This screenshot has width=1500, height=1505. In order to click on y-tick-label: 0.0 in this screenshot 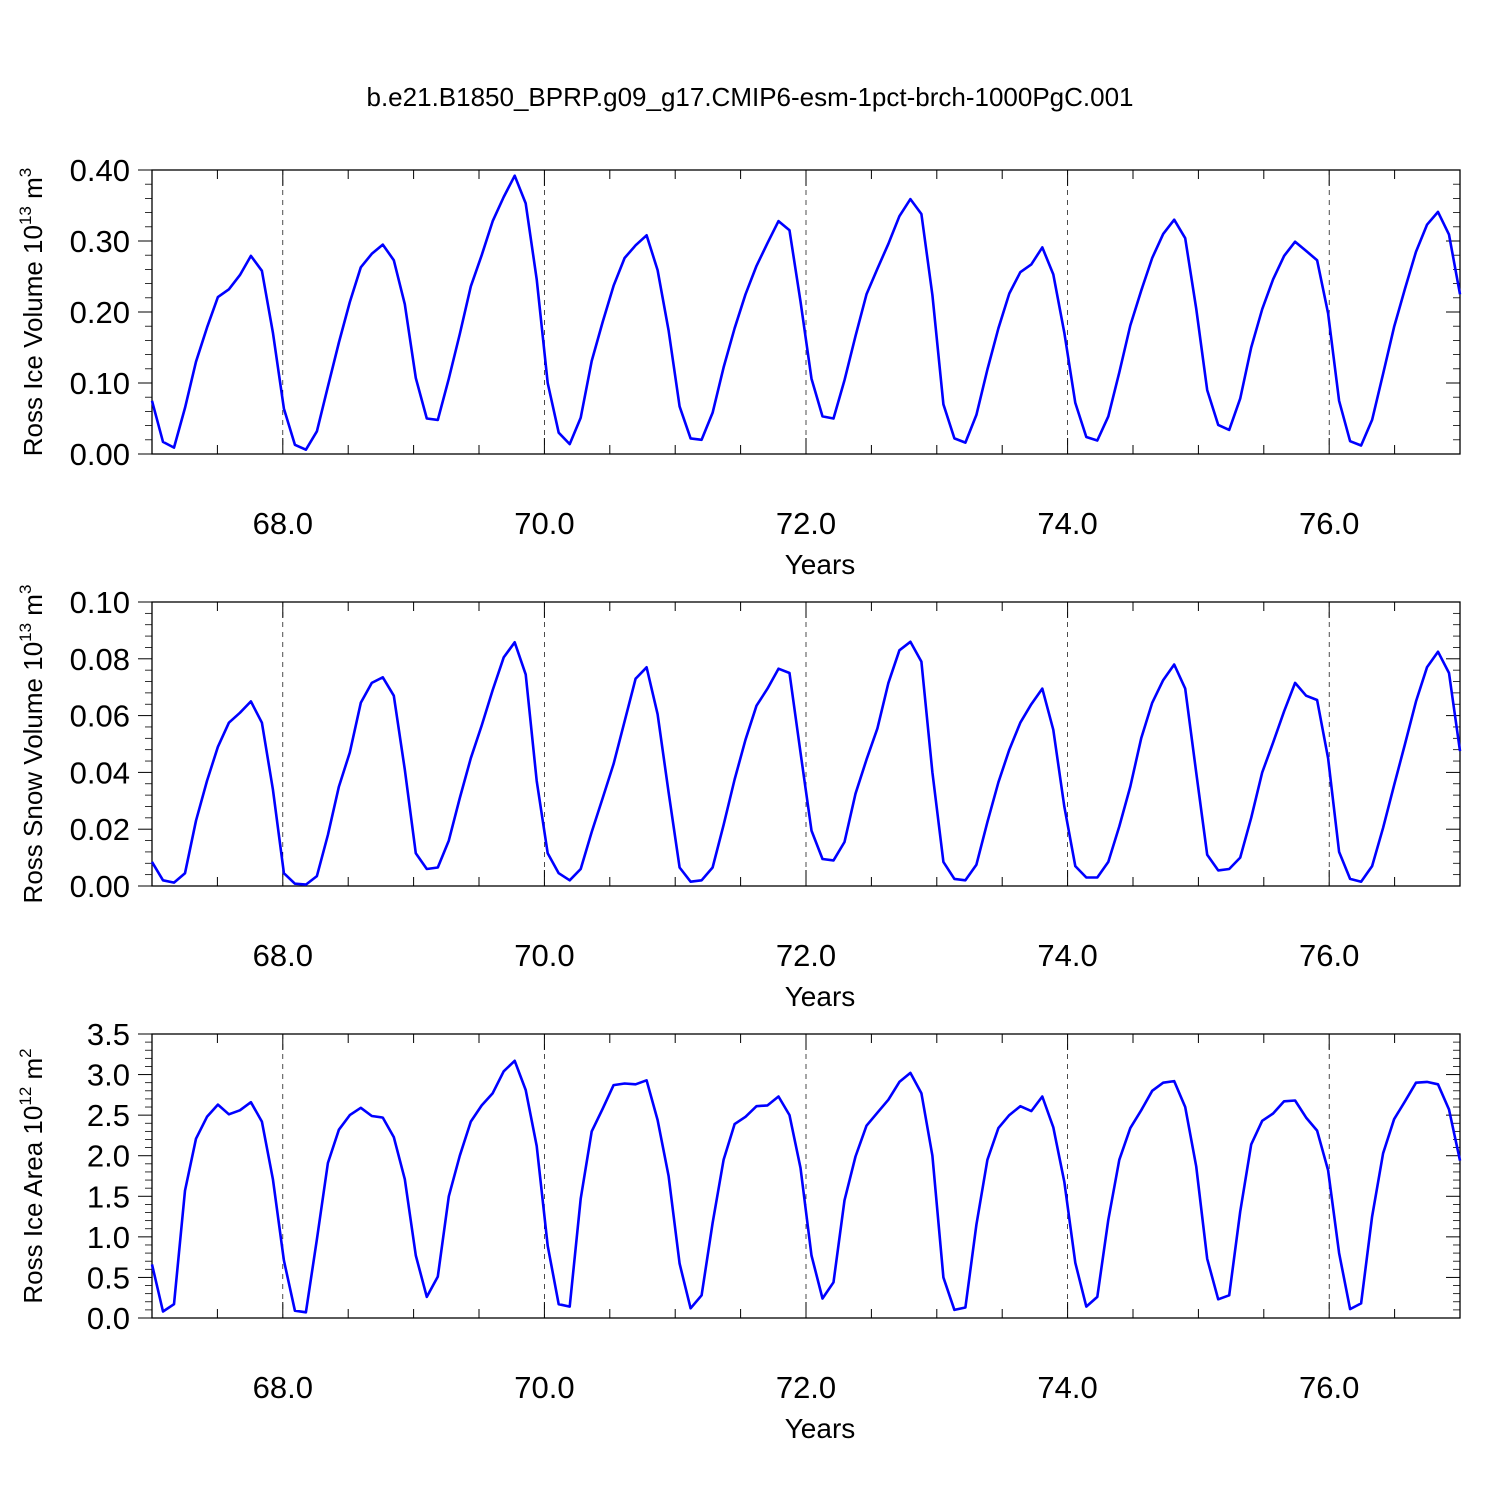, I will do `click(108, 1318)`.